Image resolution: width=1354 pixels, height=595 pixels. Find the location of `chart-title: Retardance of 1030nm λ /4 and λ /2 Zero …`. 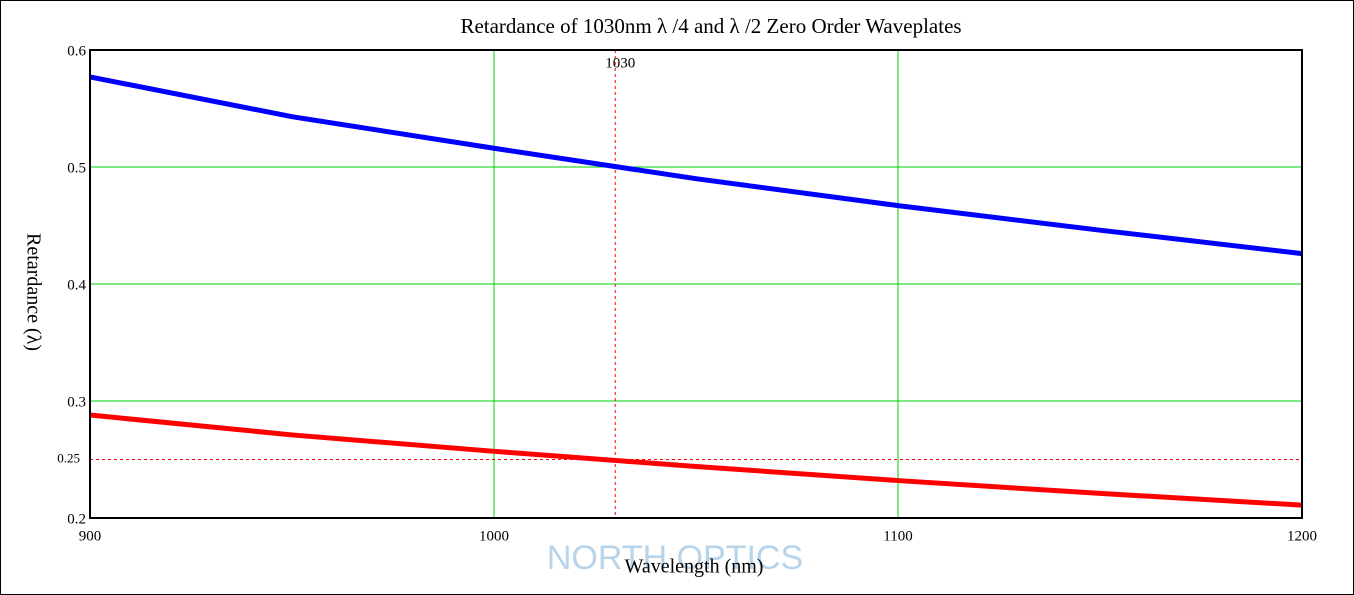

chart-title: Retardance of 1030nm λ /4 and λ /2 Zero … is located at coordinates (710, 26).